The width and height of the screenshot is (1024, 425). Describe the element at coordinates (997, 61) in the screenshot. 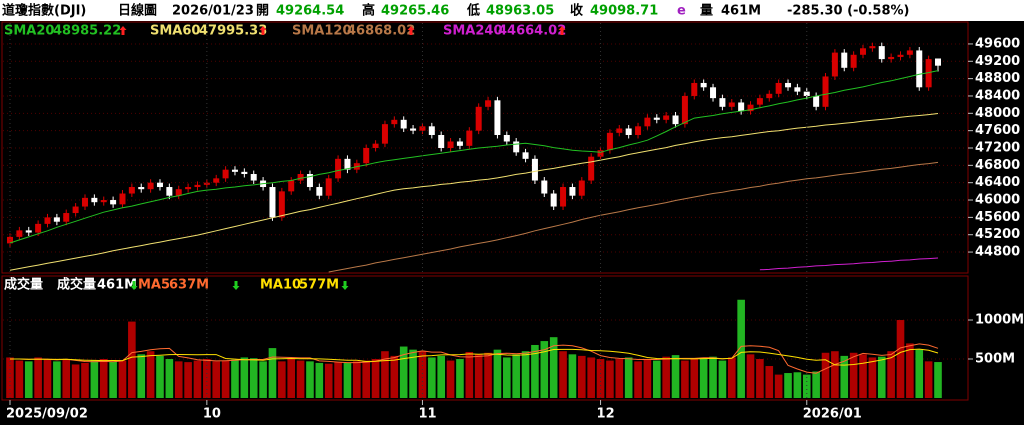

I see `y-tick-label: 49200` at that location.